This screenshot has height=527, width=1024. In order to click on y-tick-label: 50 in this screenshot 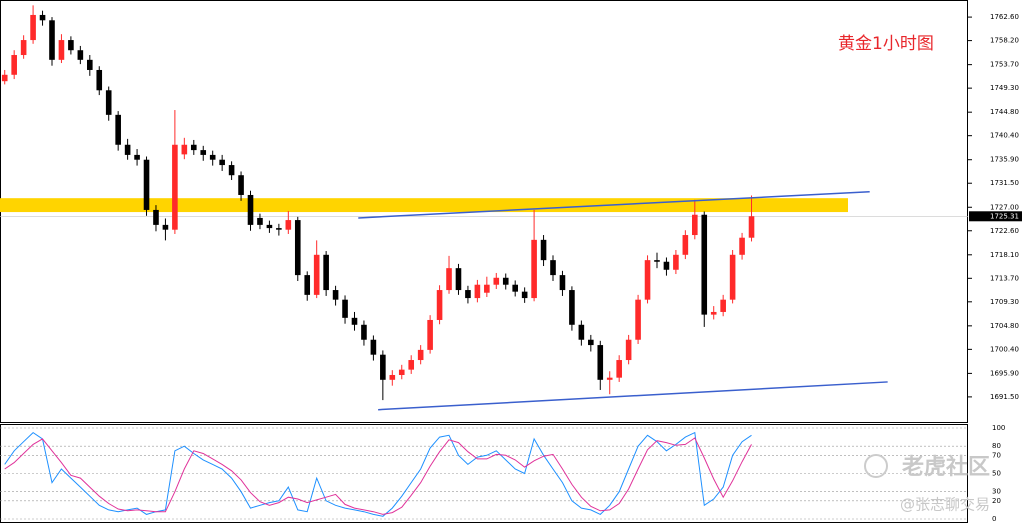, I will do `click(996, 474)`.